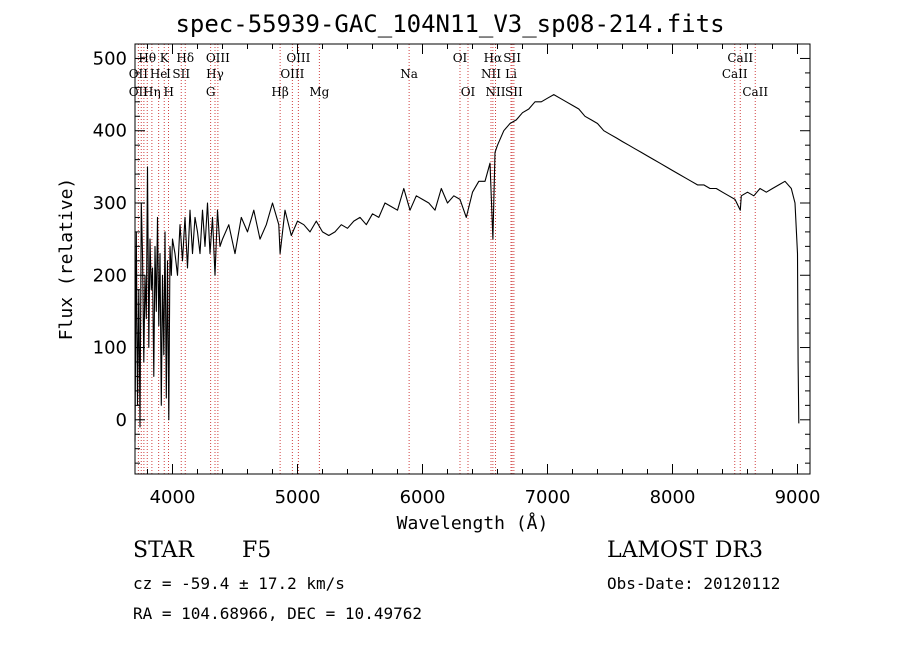 The image size is (900, 649). What do you see at coordinates (165, 58) in the screenshot?
I see `line-label: K` at bounding box center [165, 58].